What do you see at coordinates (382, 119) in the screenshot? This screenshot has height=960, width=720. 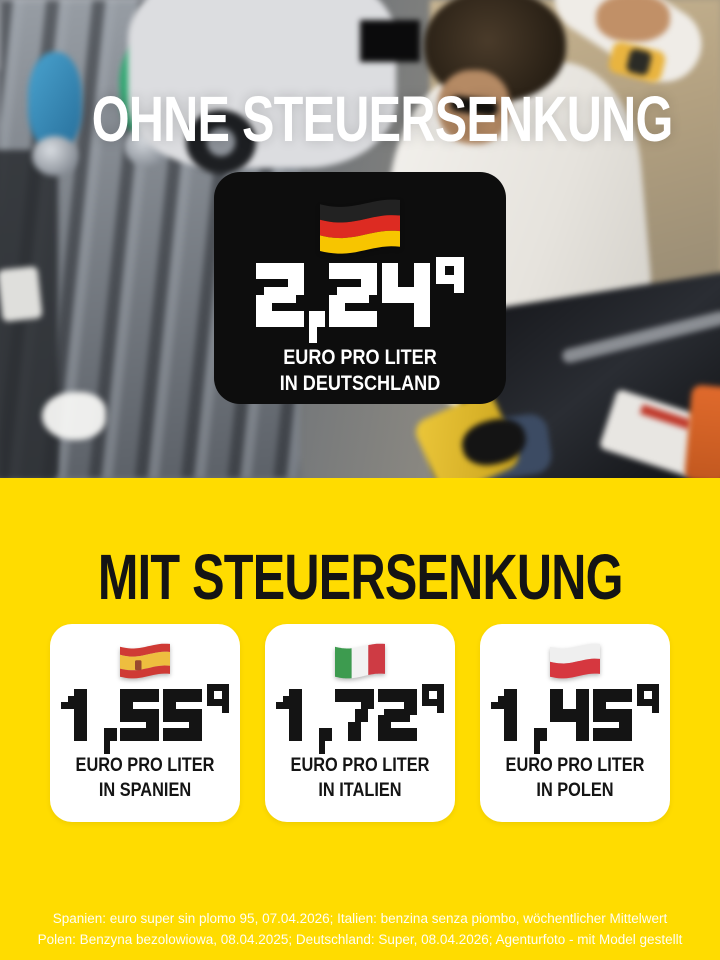 I see `headline-without-tax-cut-text: OHNE STEUERSENKUNG` at bounding box center [382, 119].